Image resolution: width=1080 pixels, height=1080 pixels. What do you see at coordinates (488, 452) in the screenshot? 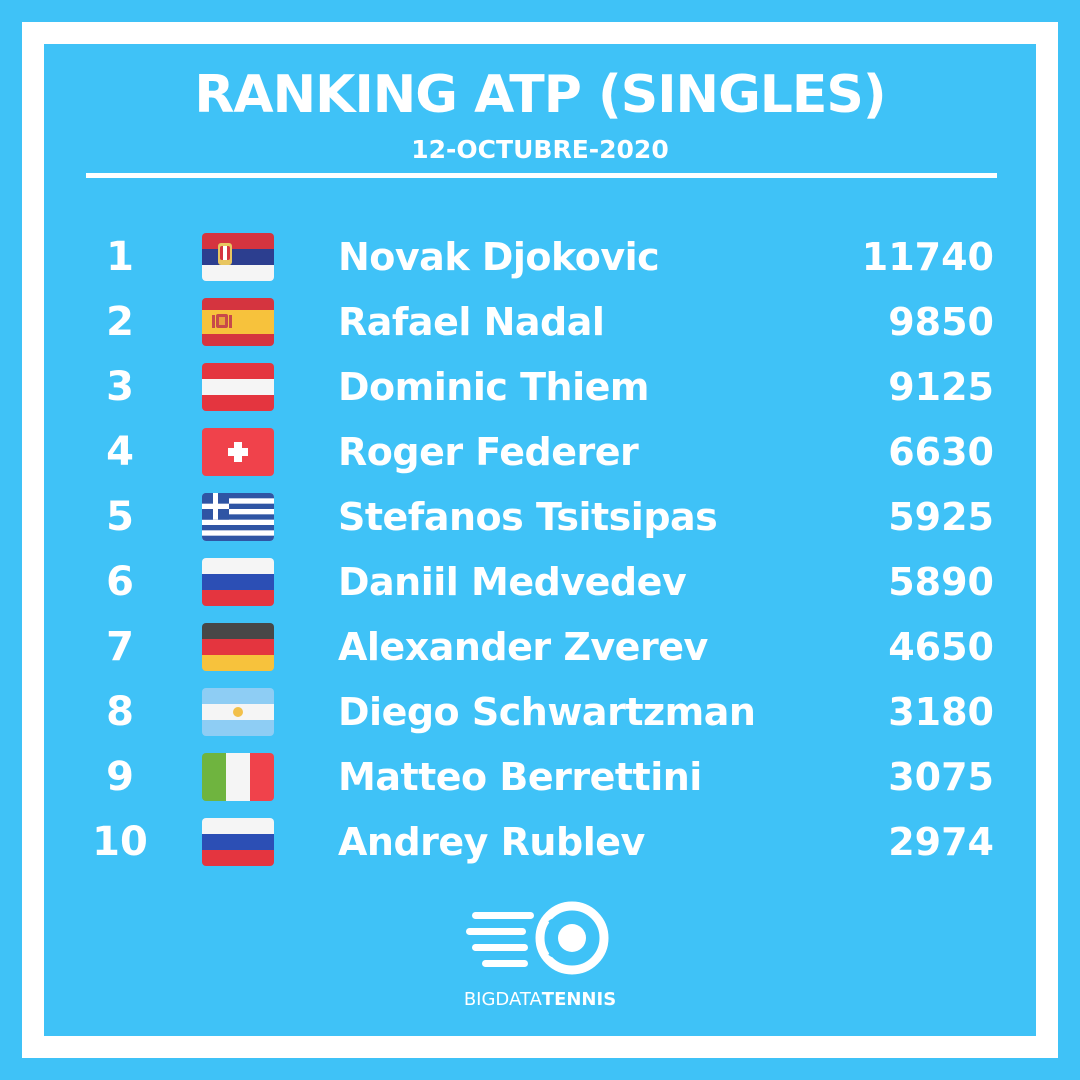
I see `player-name: Roger Federer` at bounding box center [488, 452].